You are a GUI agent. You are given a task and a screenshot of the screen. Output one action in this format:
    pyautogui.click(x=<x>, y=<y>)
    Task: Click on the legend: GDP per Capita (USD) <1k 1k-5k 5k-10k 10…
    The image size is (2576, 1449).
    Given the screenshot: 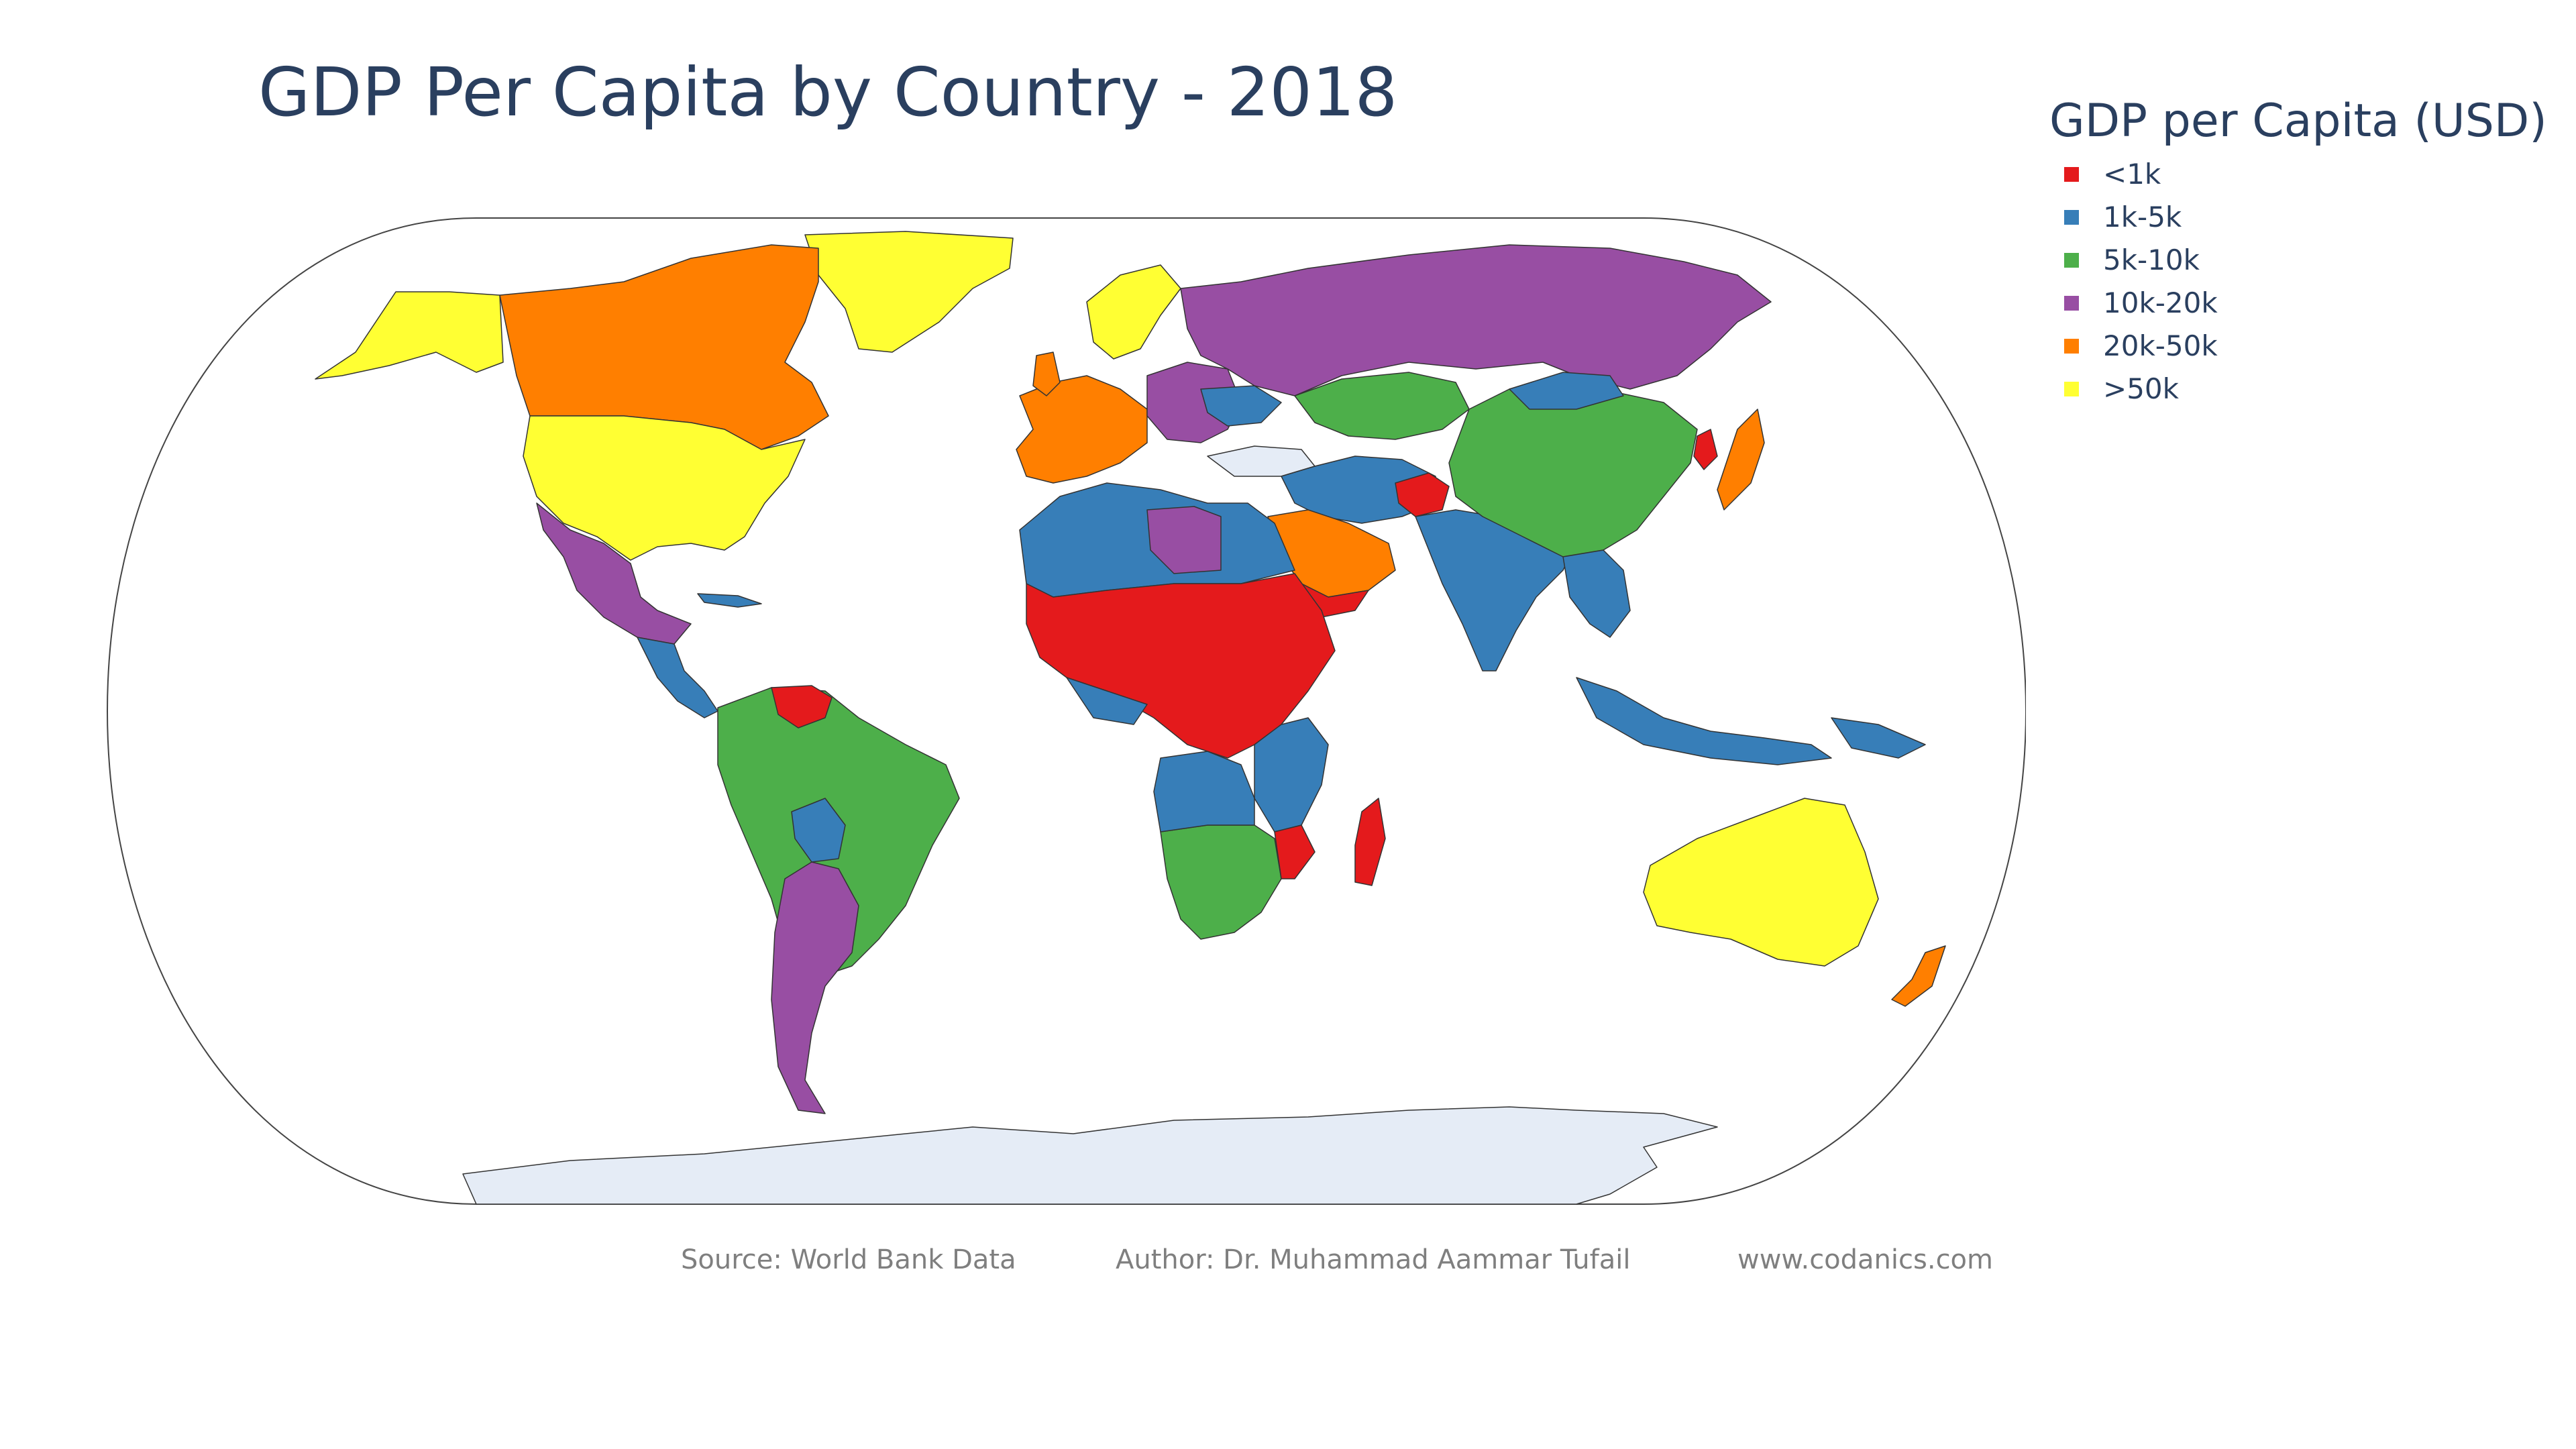 What is the action you would take?
    pyautogui.click(x=2298, y=252)
    